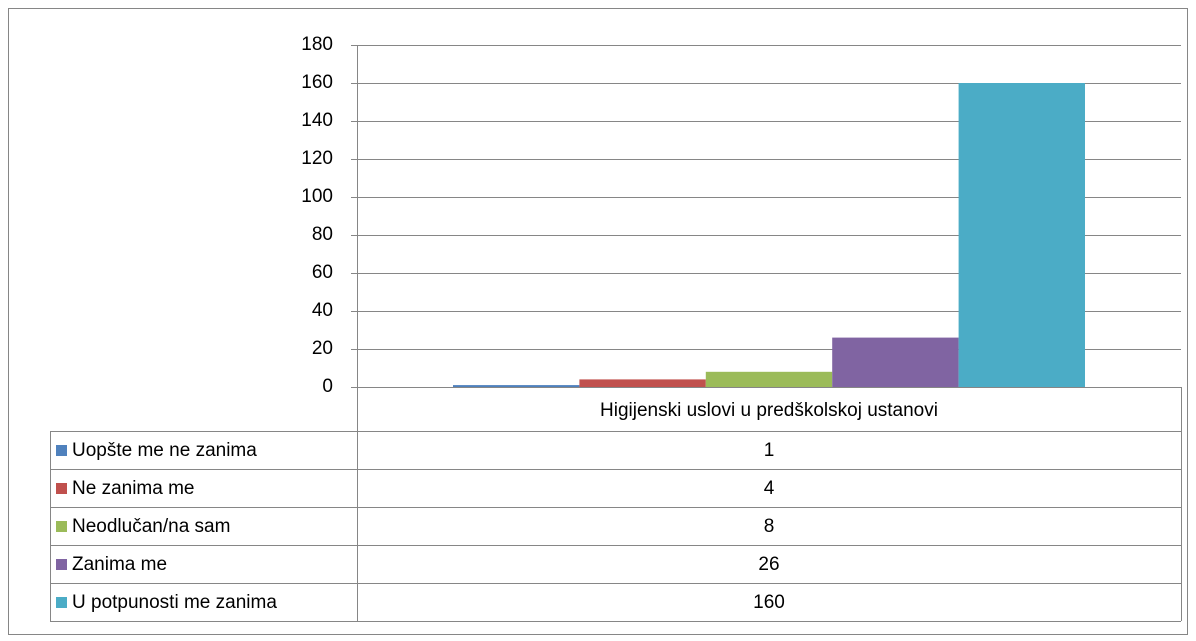 The width and height of the screenshot is (1196, 641). I want to click on y-tick-label: 40, so click(322, 310).